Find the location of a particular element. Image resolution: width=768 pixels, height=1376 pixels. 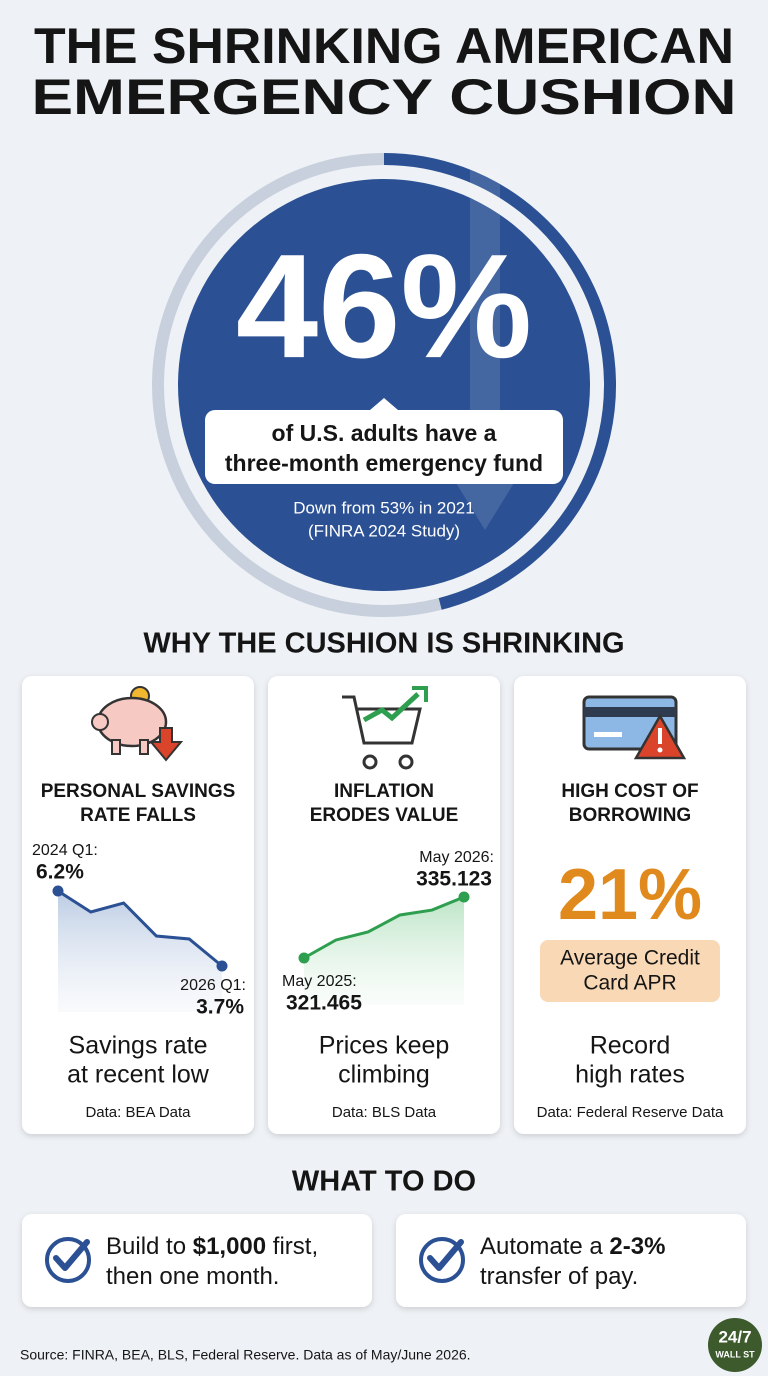

title: EMERGENCY CUSHION is located at coordinates (384, 97).